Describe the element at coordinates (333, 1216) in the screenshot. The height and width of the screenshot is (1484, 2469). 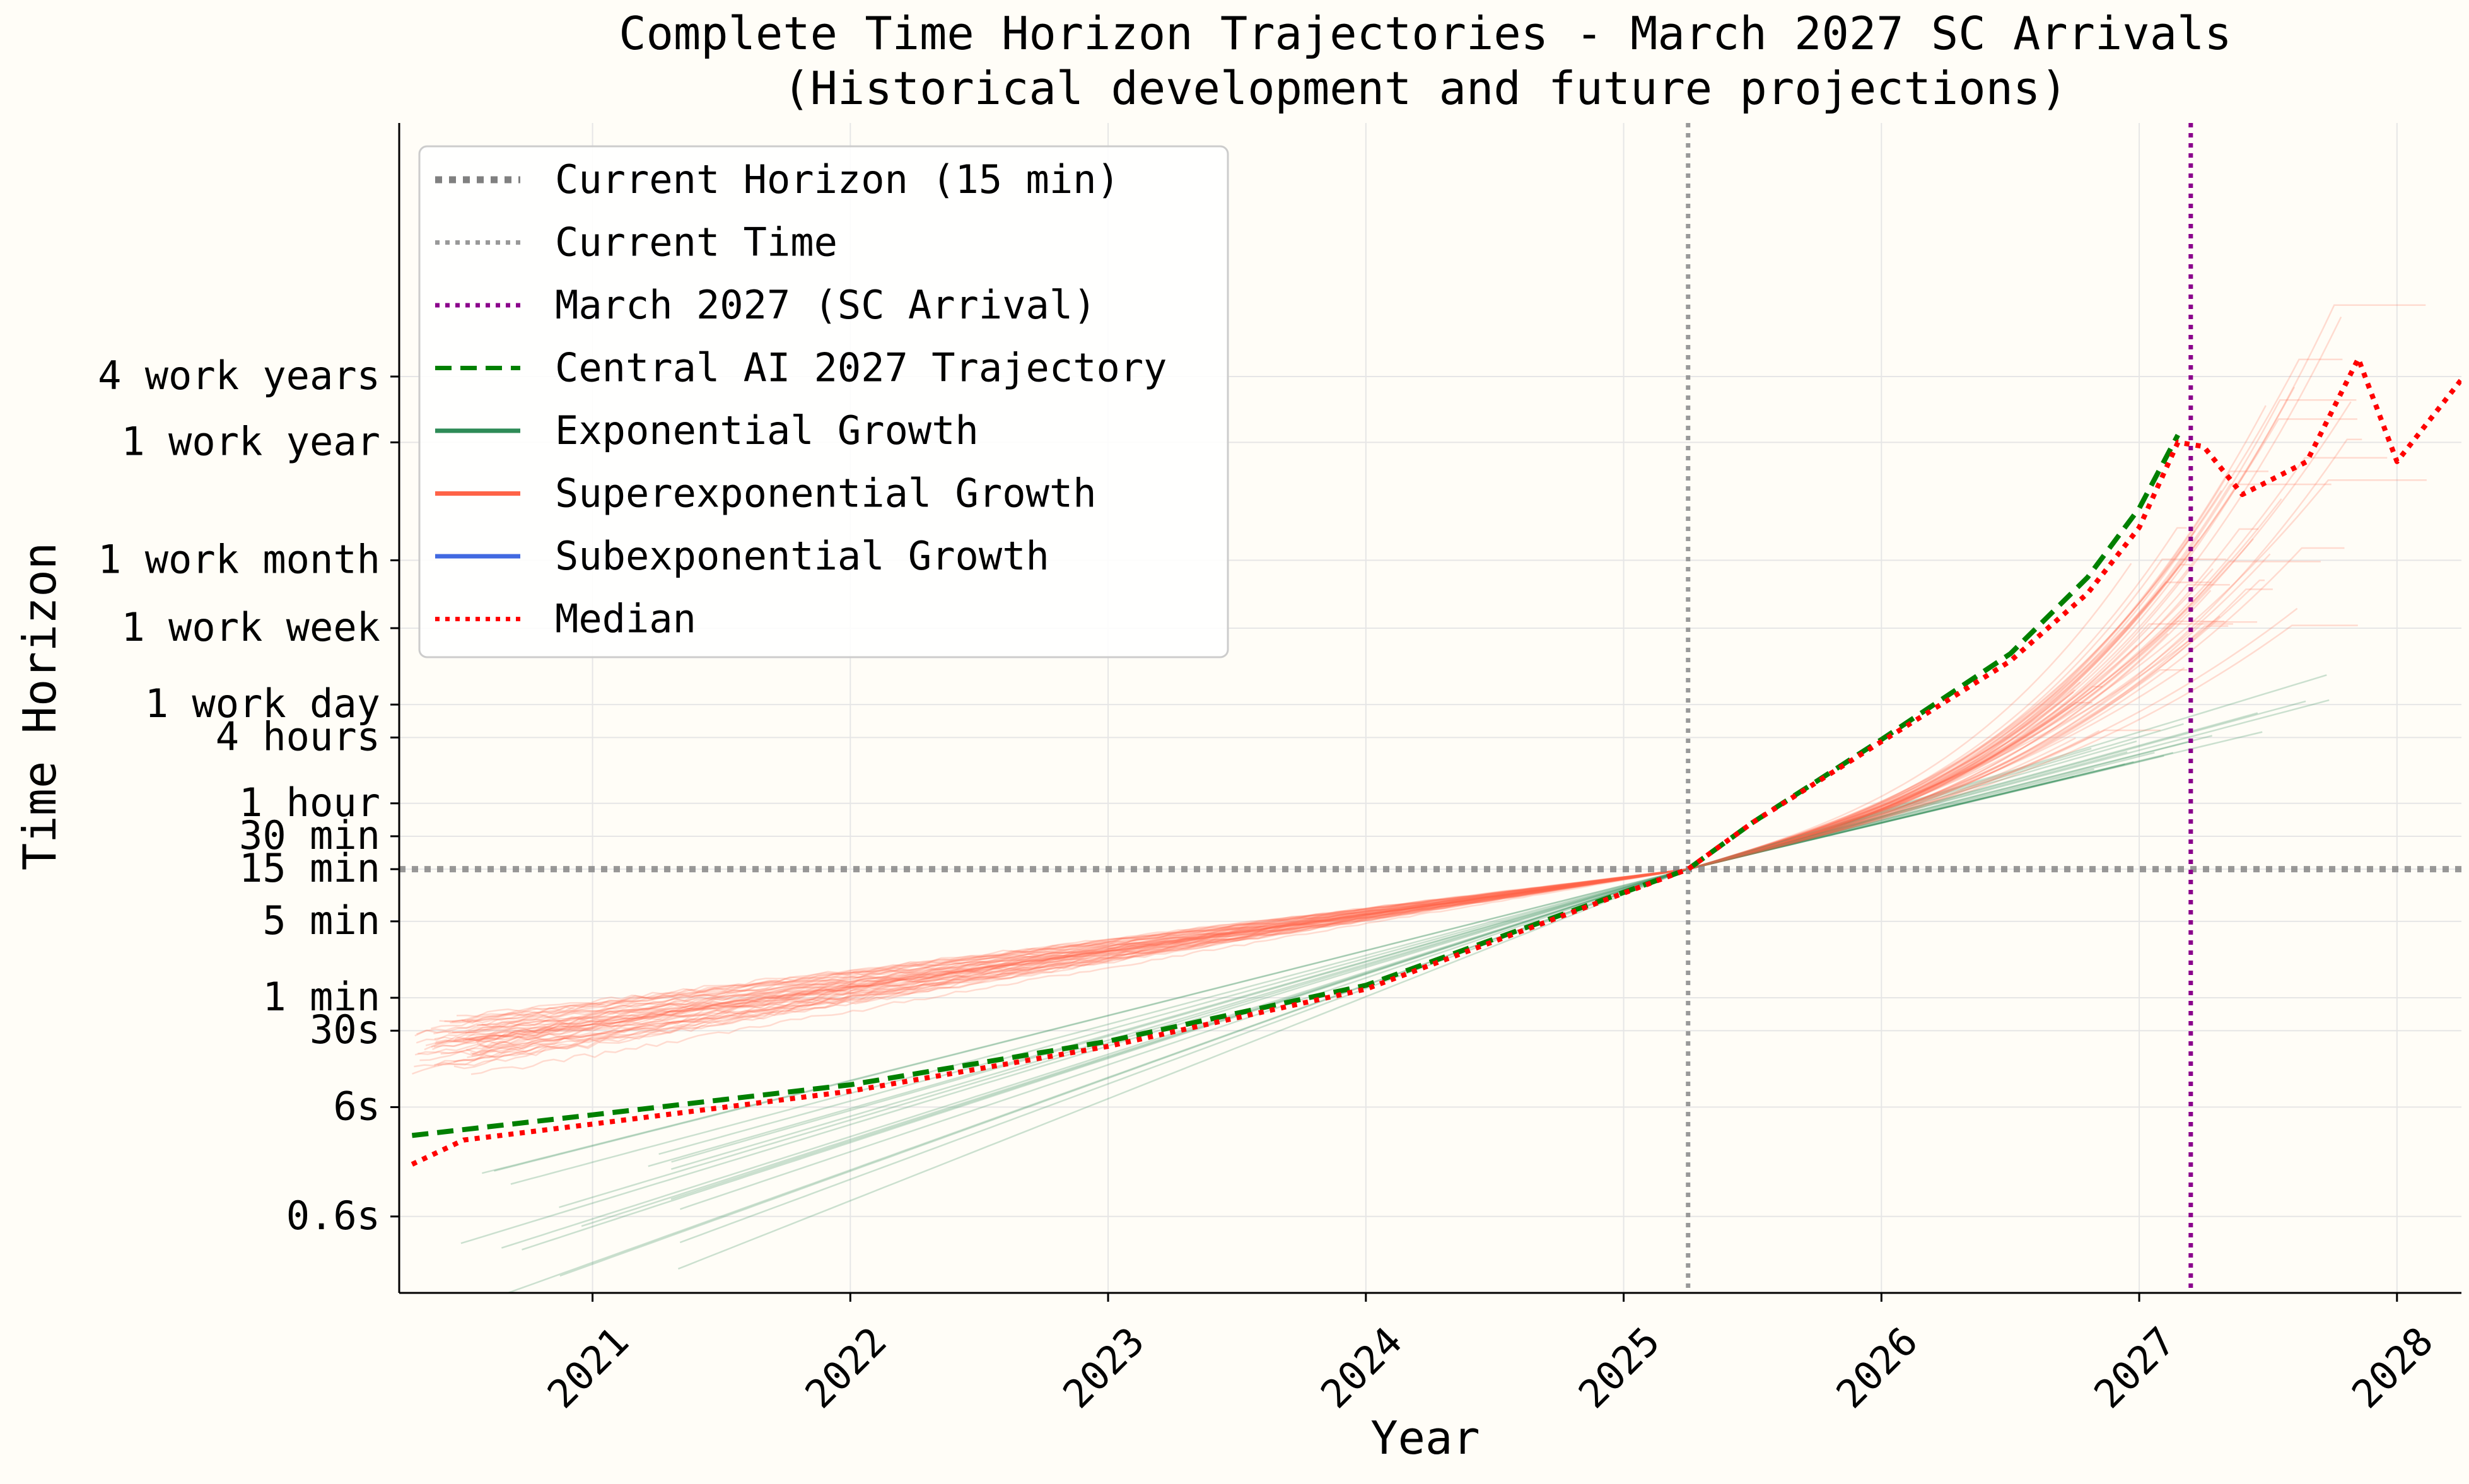
I see `y-tick-label: 0.6s` at that location.